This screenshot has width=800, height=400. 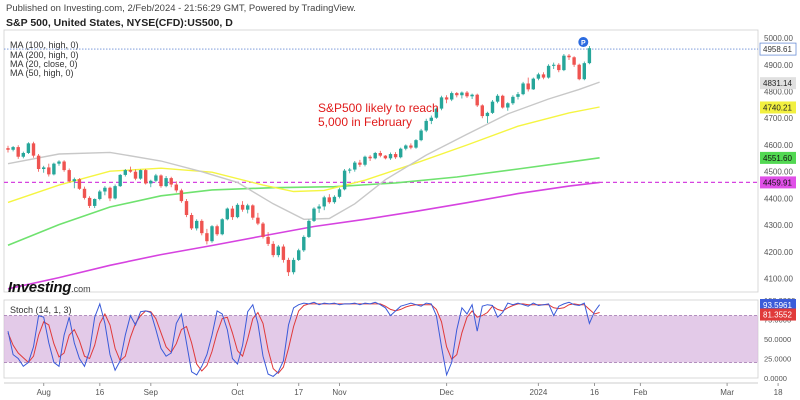 What do you see at coordinates (237, 392) in the screenshot?
I see `time-tick-label: Oct` at bounding box center [237, 392].